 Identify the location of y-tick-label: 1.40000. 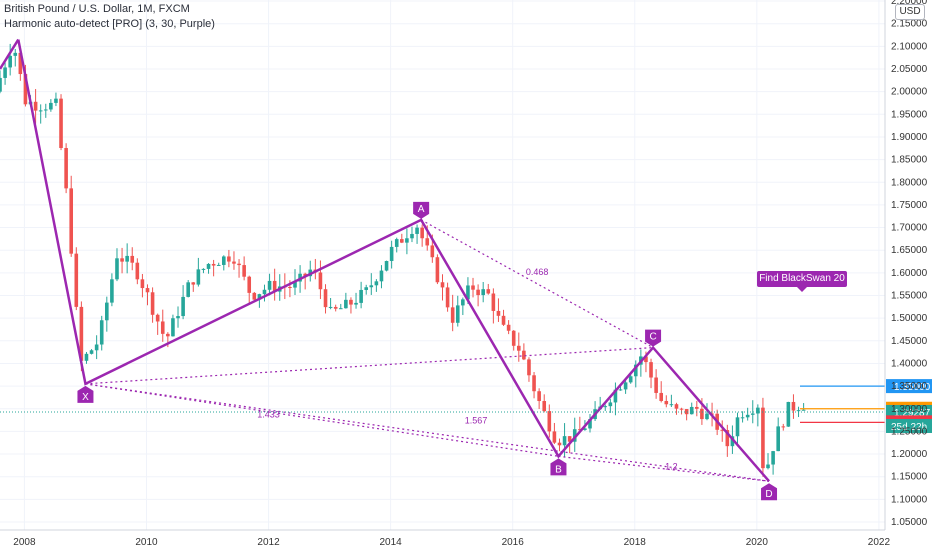
(909, 363).